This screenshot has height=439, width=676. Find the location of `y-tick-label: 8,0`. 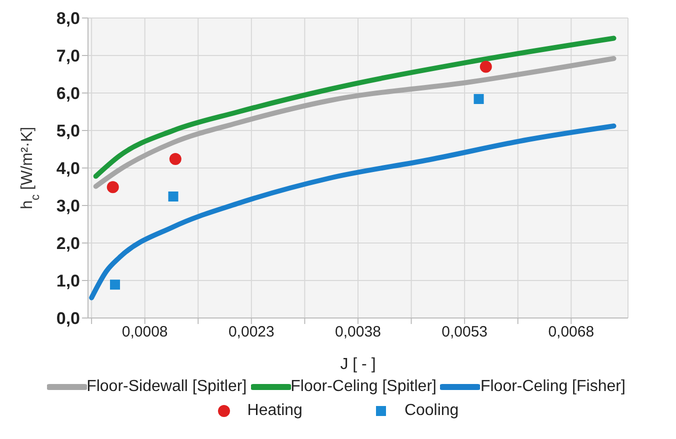

y-tick-label: 8,0 is located at coordinates (68, 18).